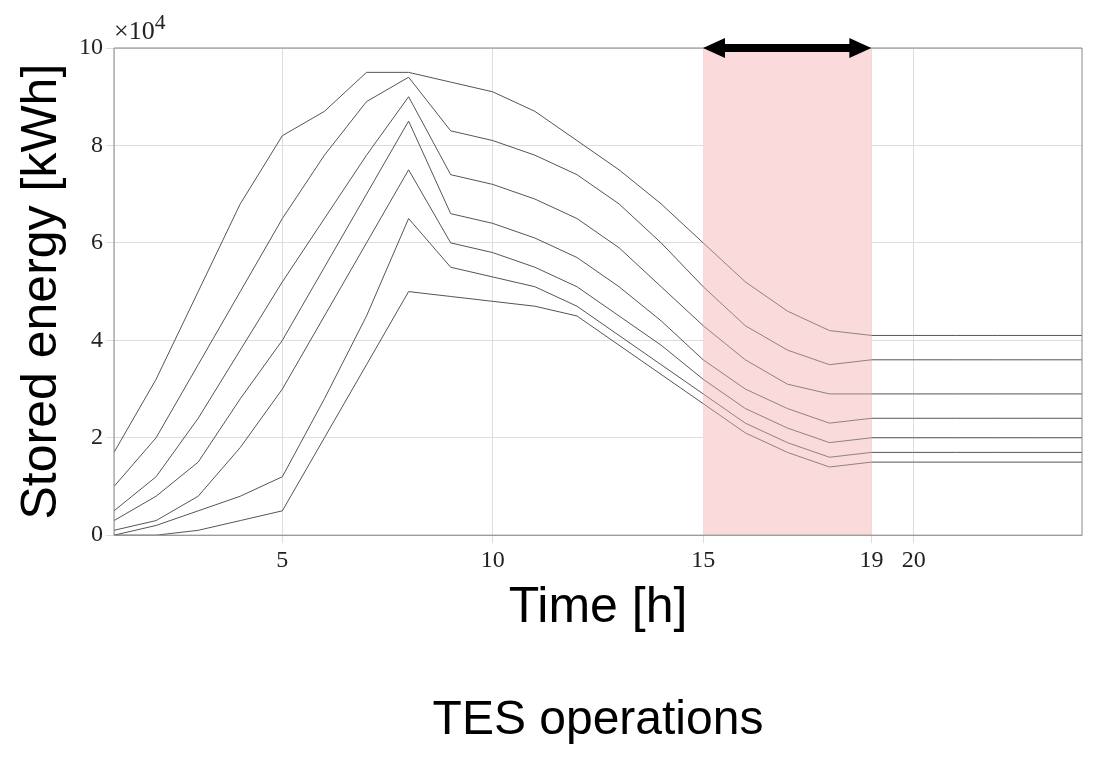 The image size is (1097, 764). I want to click on y-axis-title: Stored energy [kWh], so click(38, 291).